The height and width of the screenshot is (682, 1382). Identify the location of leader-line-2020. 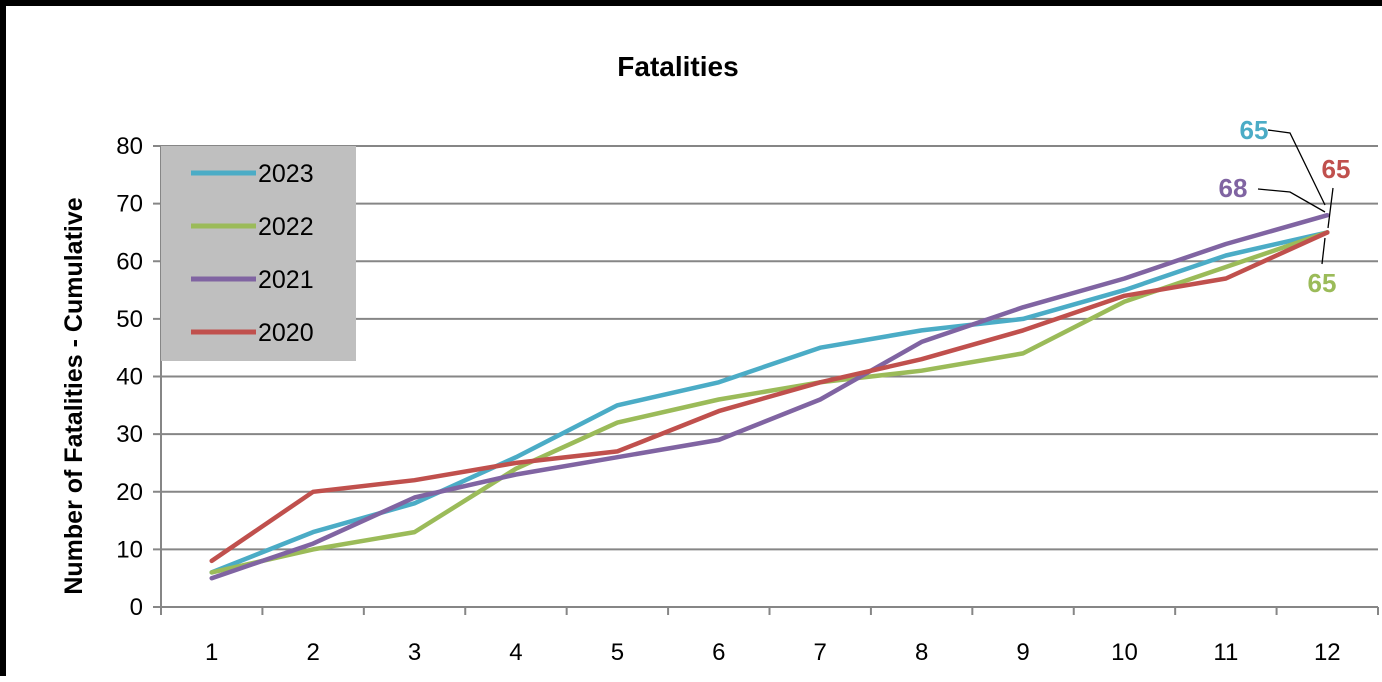
(1330, 208).